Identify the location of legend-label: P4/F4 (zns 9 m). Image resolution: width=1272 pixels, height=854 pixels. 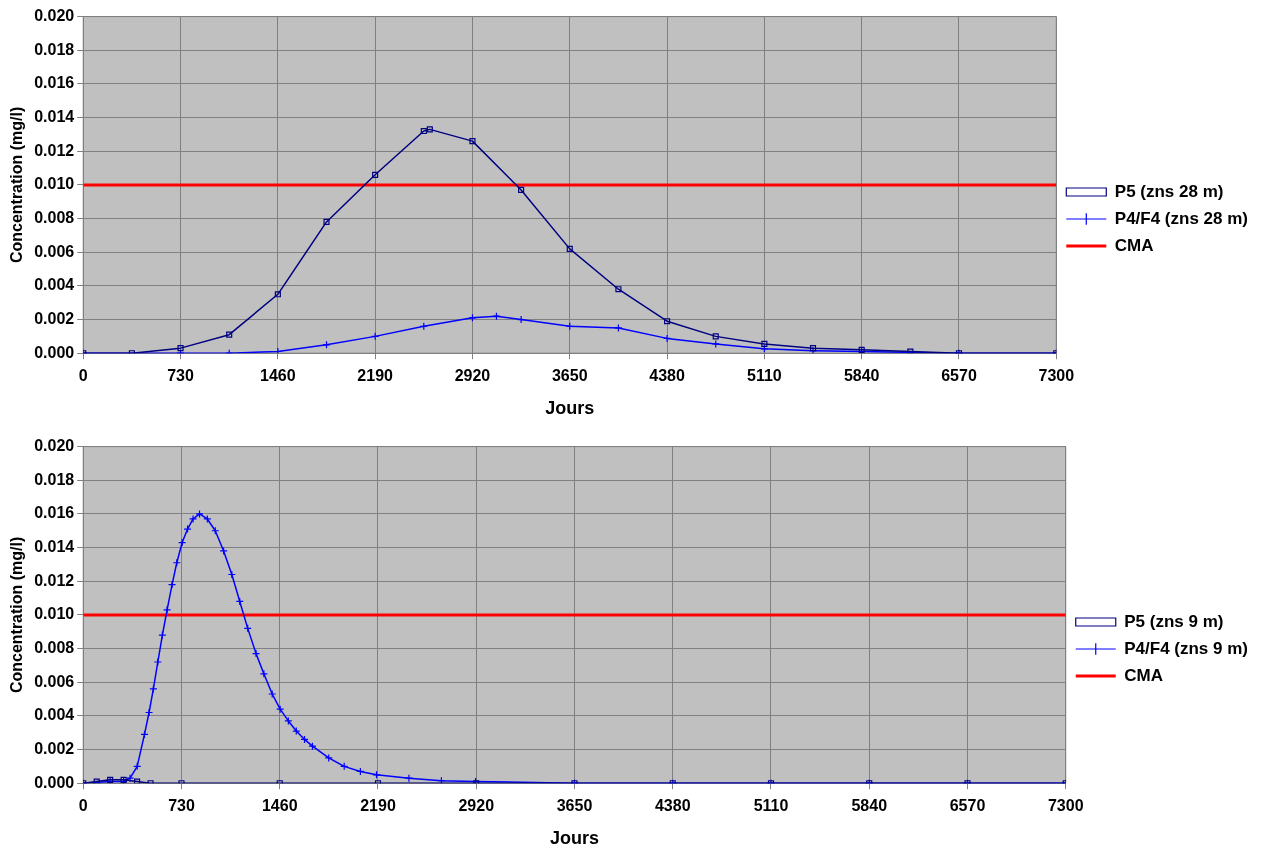
(1186, 648).